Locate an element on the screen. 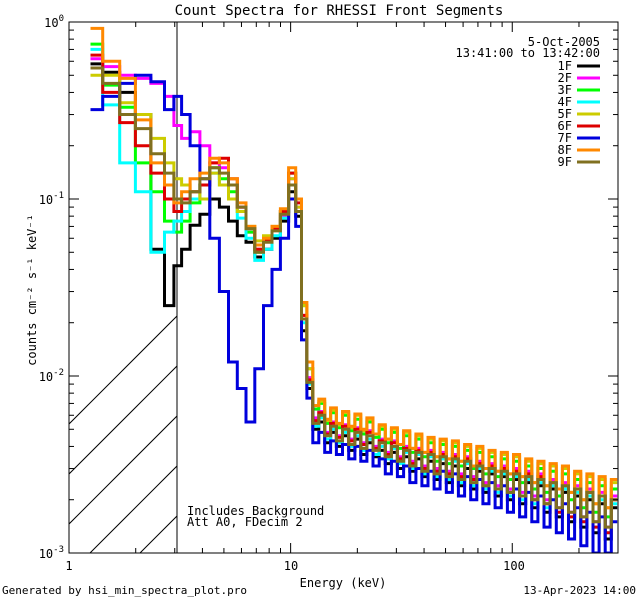  legend-label-6F: 6F is located at coordinates (565, 126).